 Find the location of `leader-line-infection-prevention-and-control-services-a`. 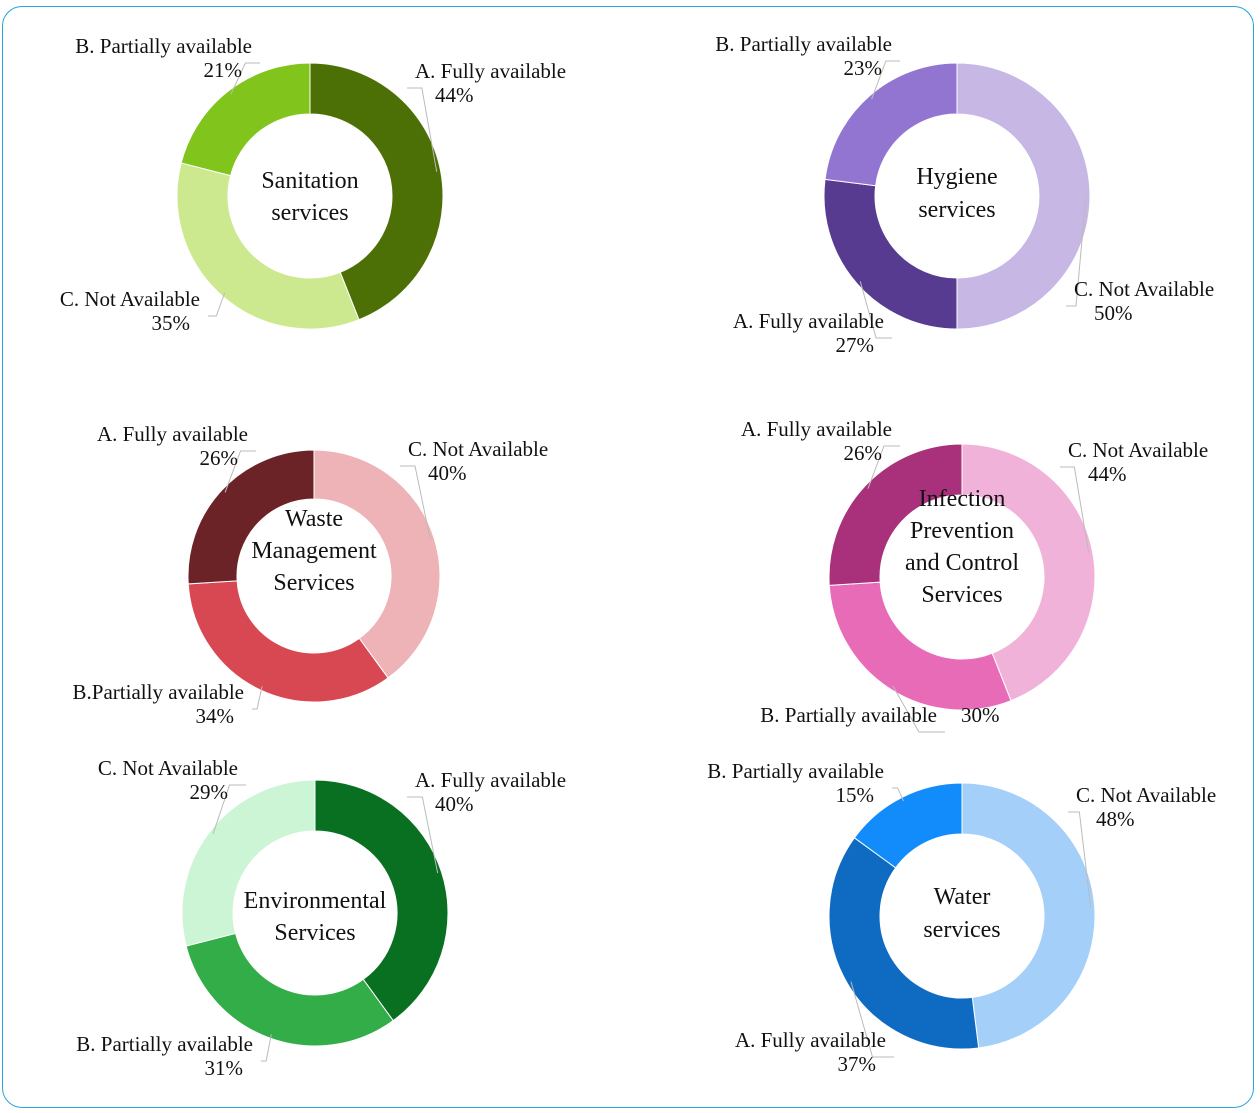

leader-line-infection-prevention-and-control-services-a is located at coordinates (883, 467).